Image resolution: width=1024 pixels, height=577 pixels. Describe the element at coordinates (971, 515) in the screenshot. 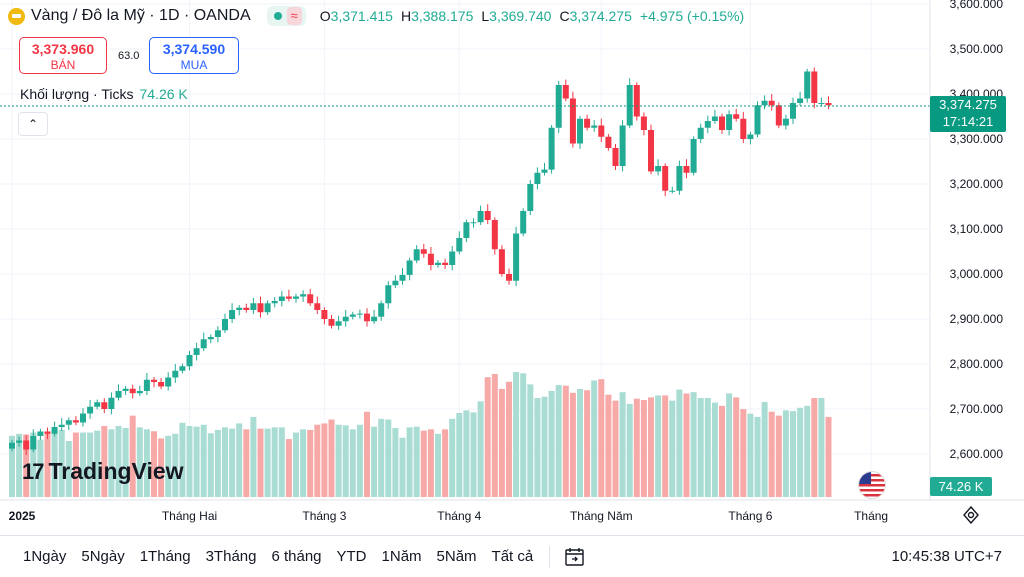

I see `axis-settings-icon` at that location.